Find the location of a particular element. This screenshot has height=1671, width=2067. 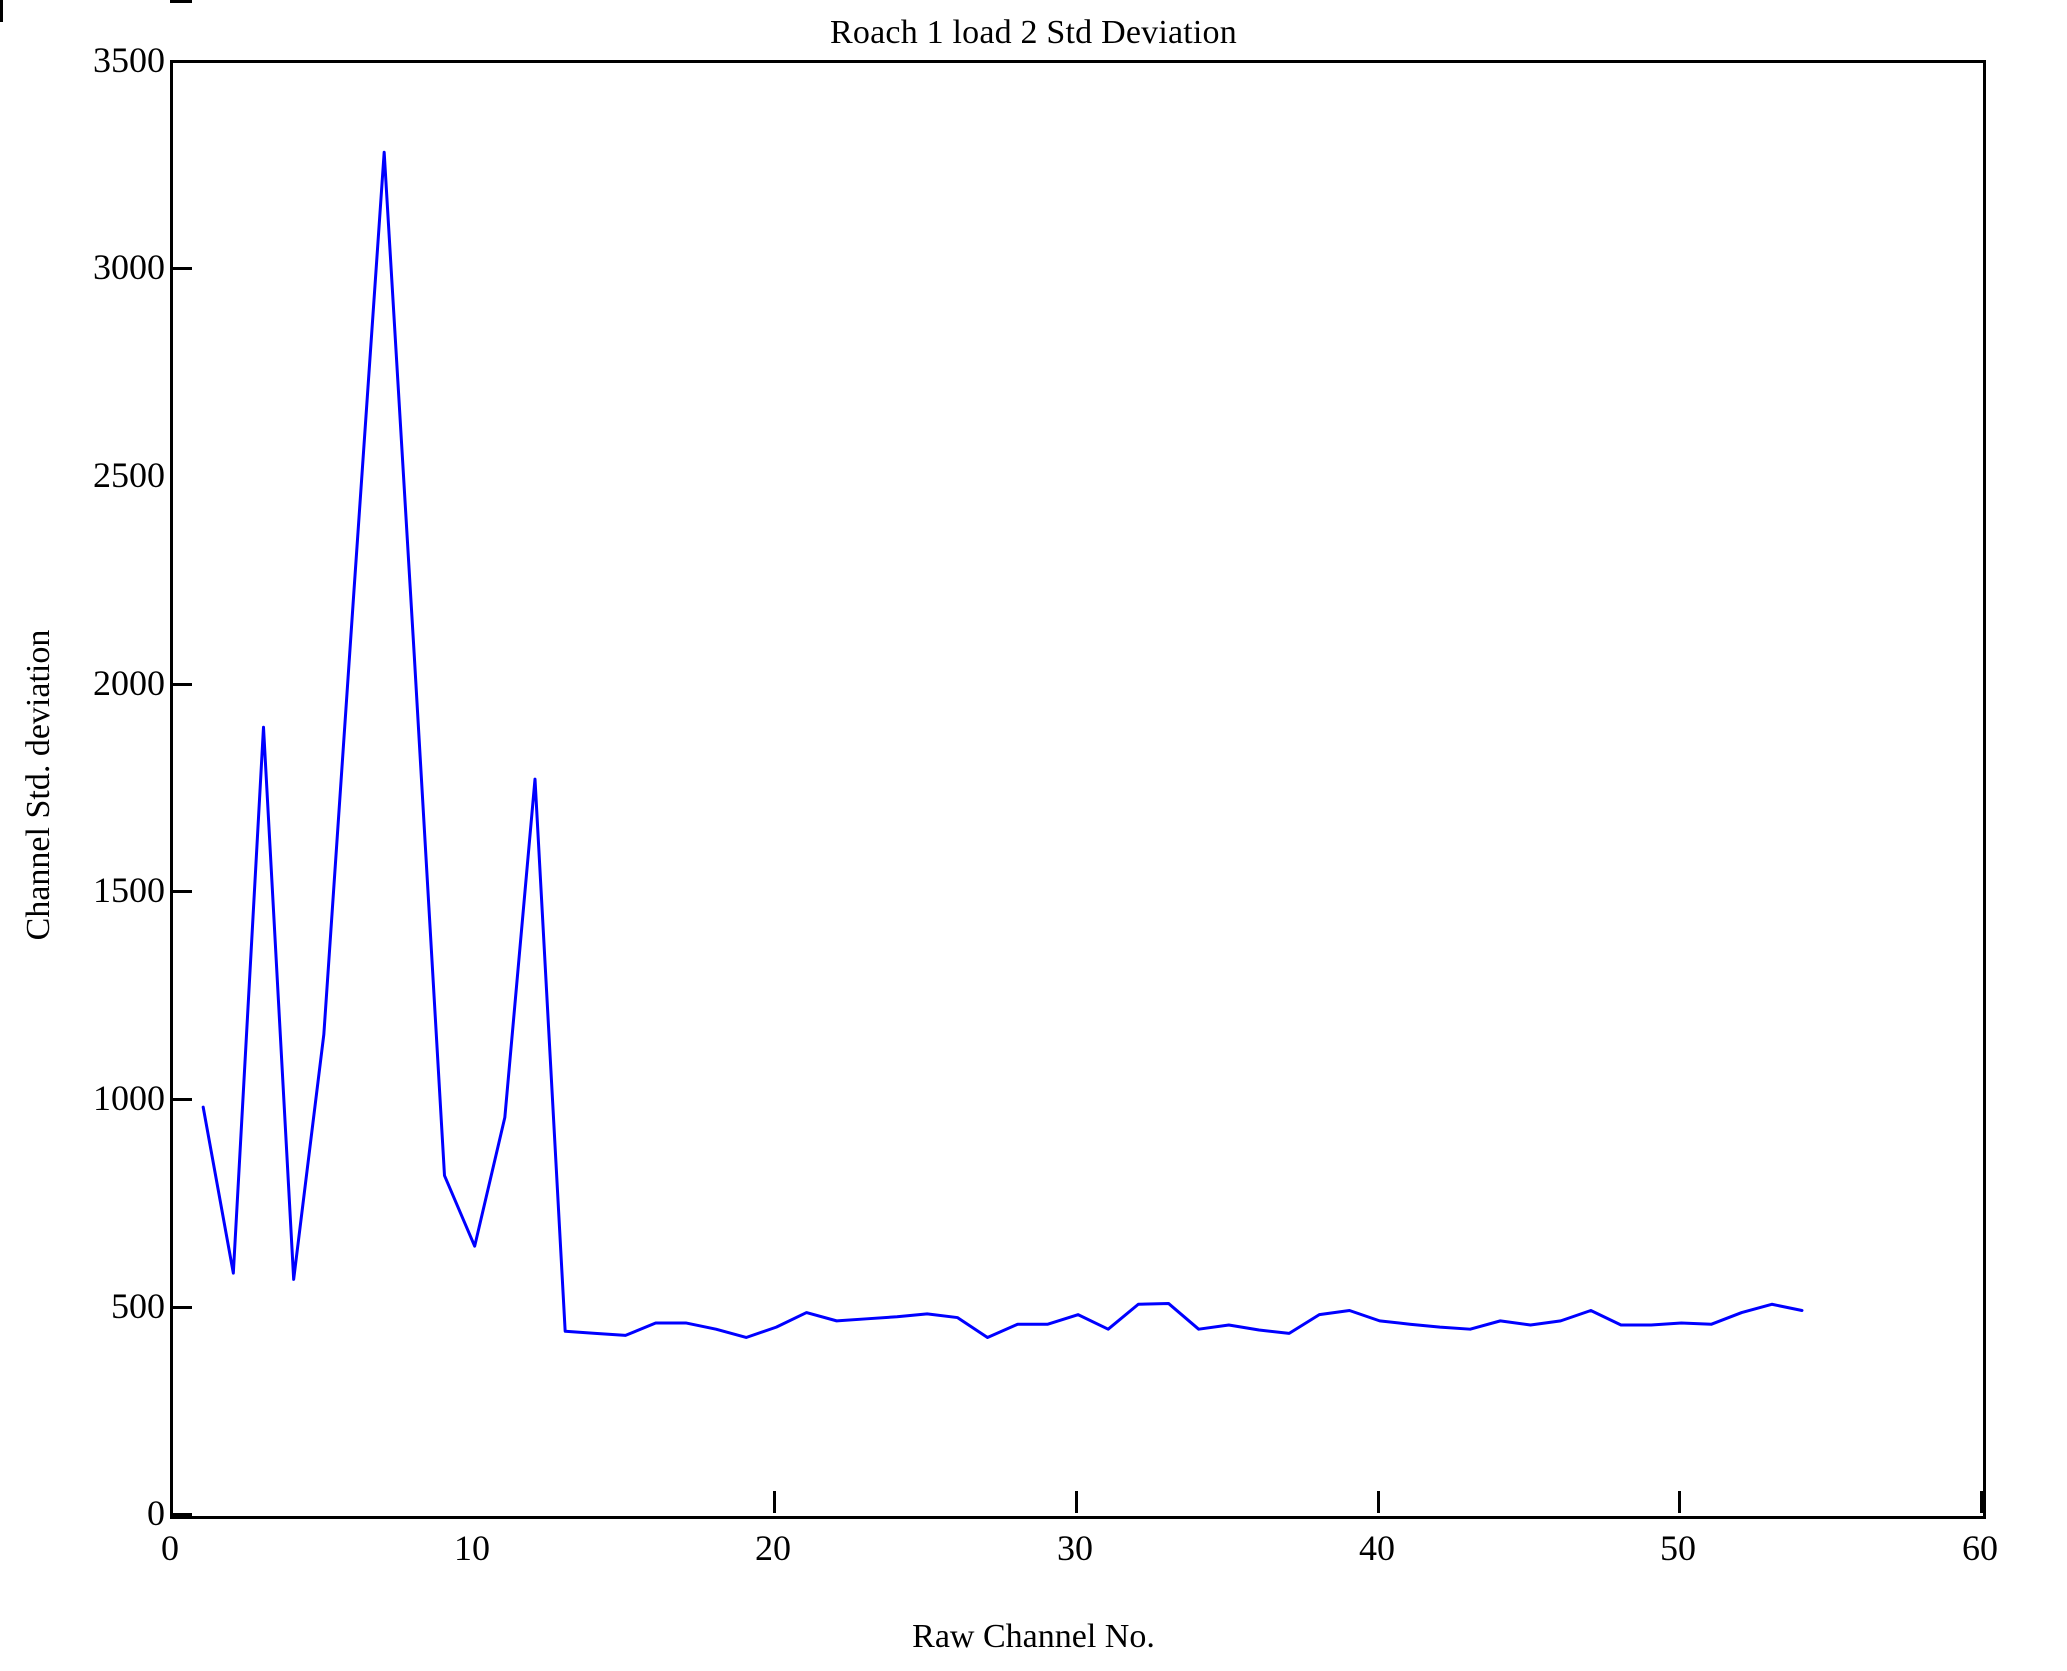

xtick-label-50: 50 is located at coordinates (1678, 1548).